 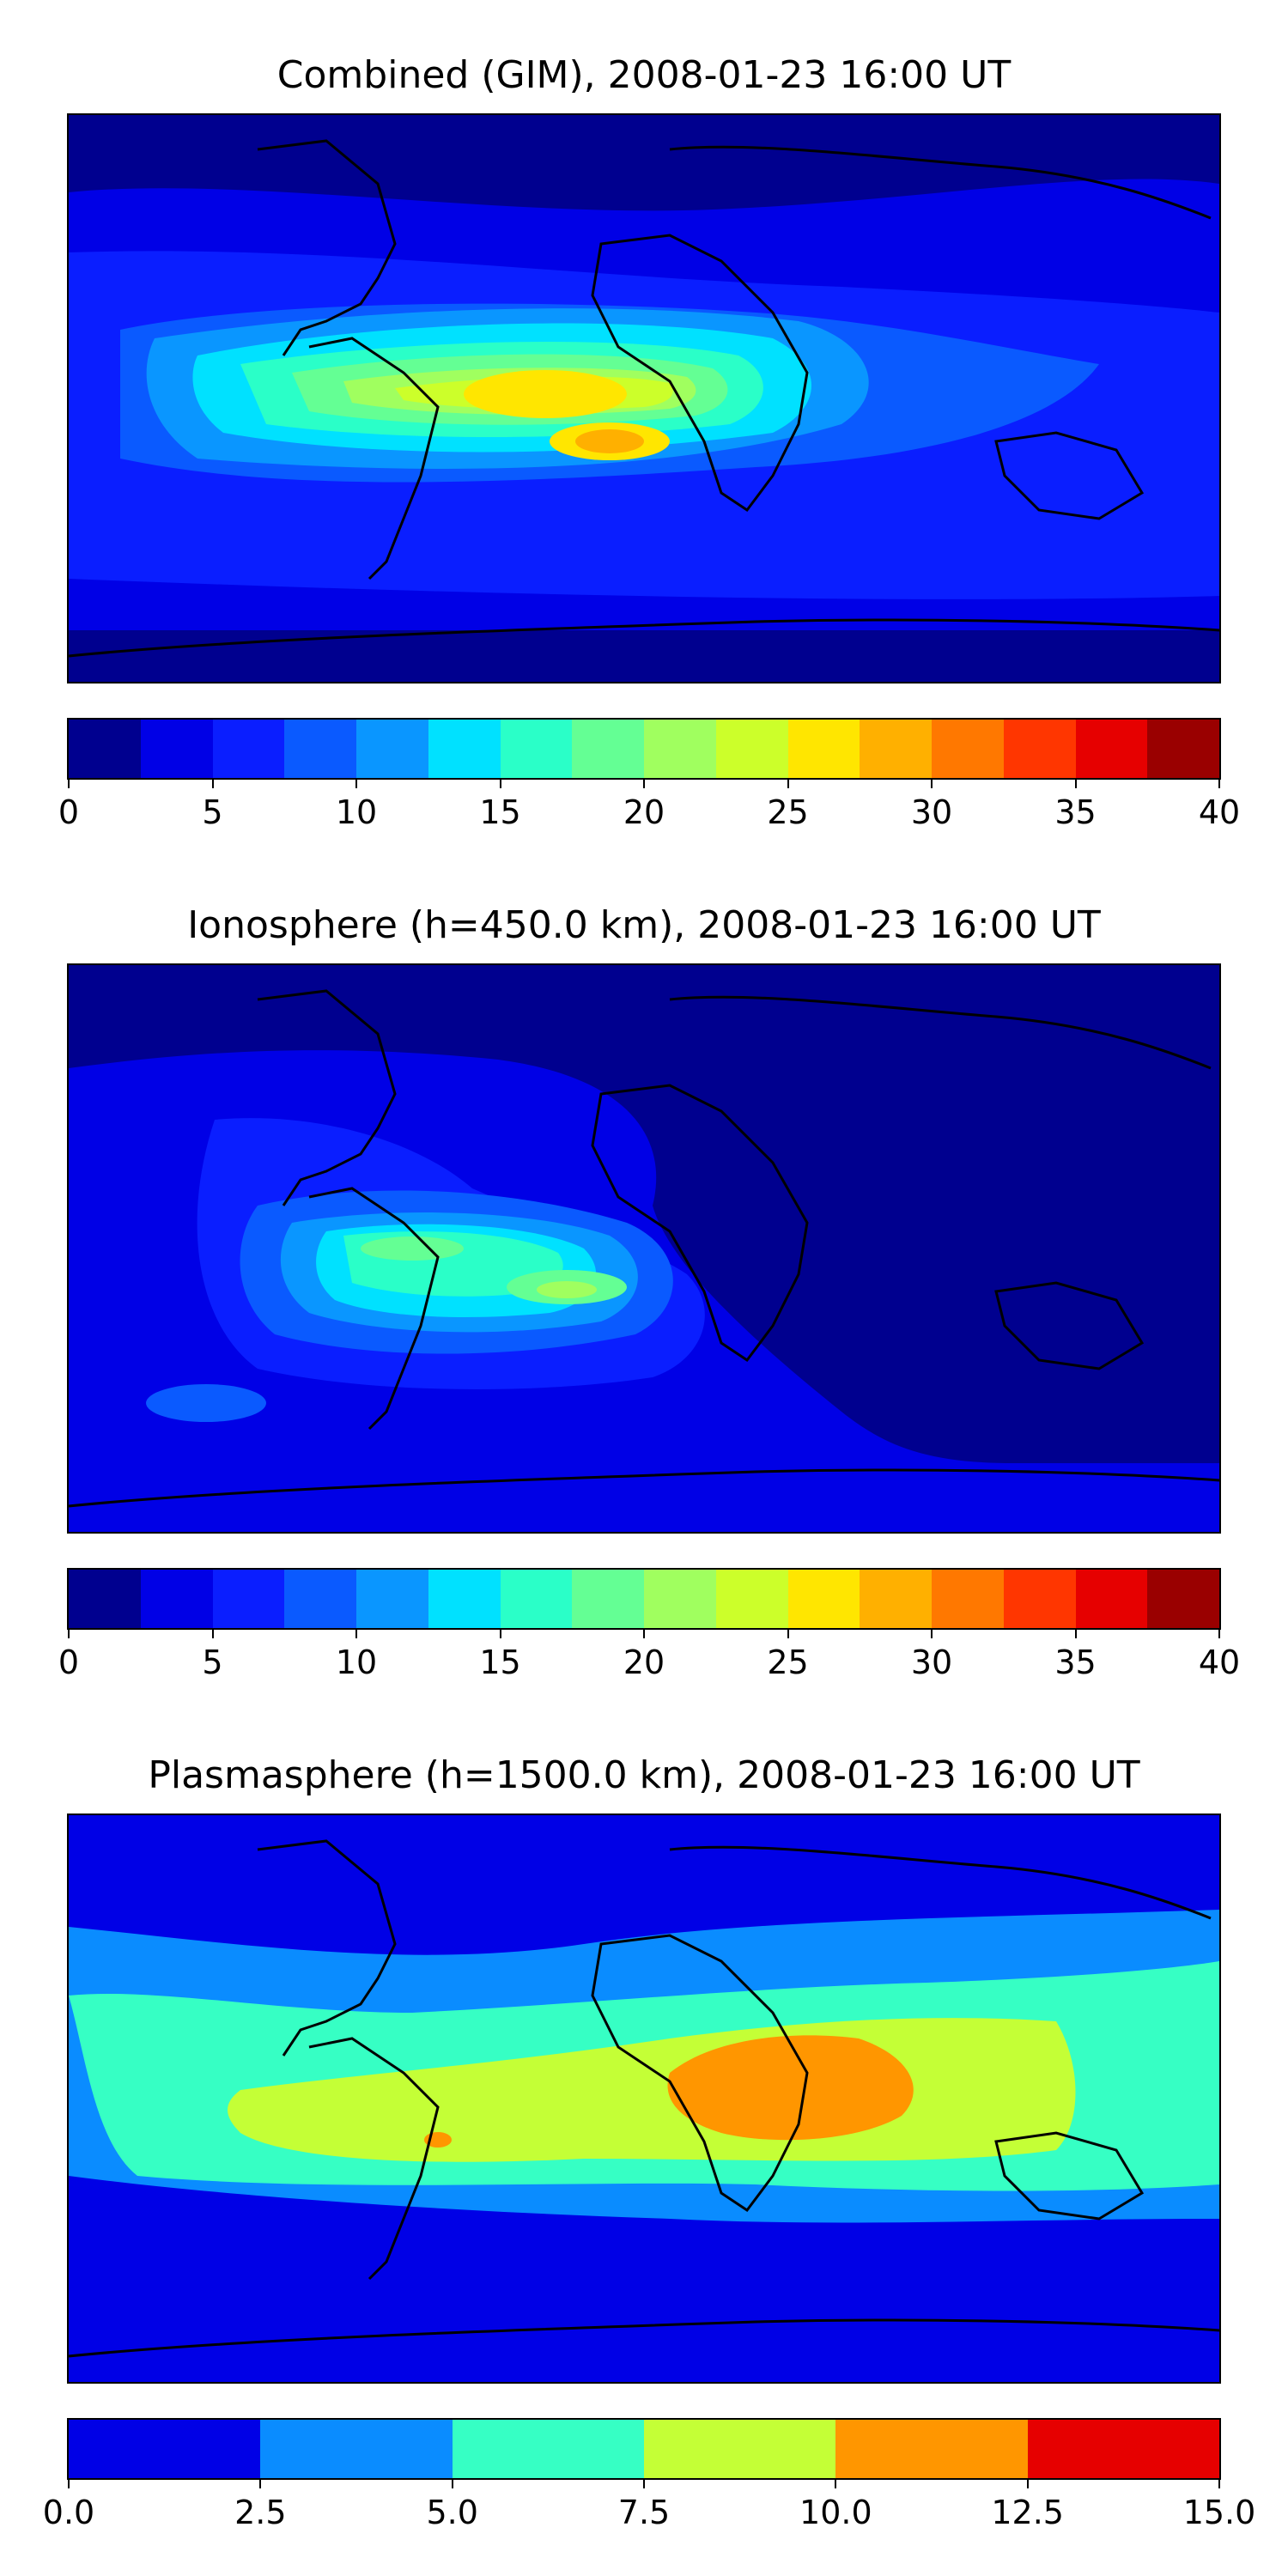 I want to click on colorbar-tick-label: 7.5, so click(x=644, y=2513).